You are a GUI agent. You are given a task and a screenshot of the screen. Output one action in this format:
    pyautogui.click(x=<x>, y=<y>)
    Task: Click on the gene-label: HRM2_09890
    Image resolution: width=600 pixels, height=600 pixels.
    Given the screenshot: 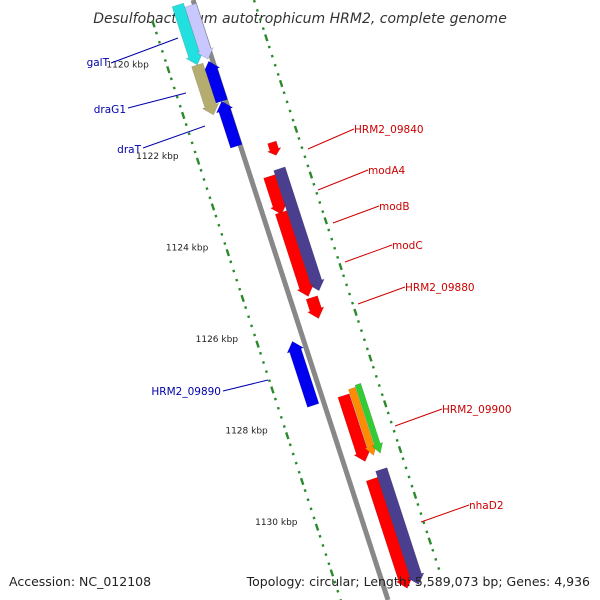 What is the action you would take?
    pyautogui.click(x=186, y=392)
    